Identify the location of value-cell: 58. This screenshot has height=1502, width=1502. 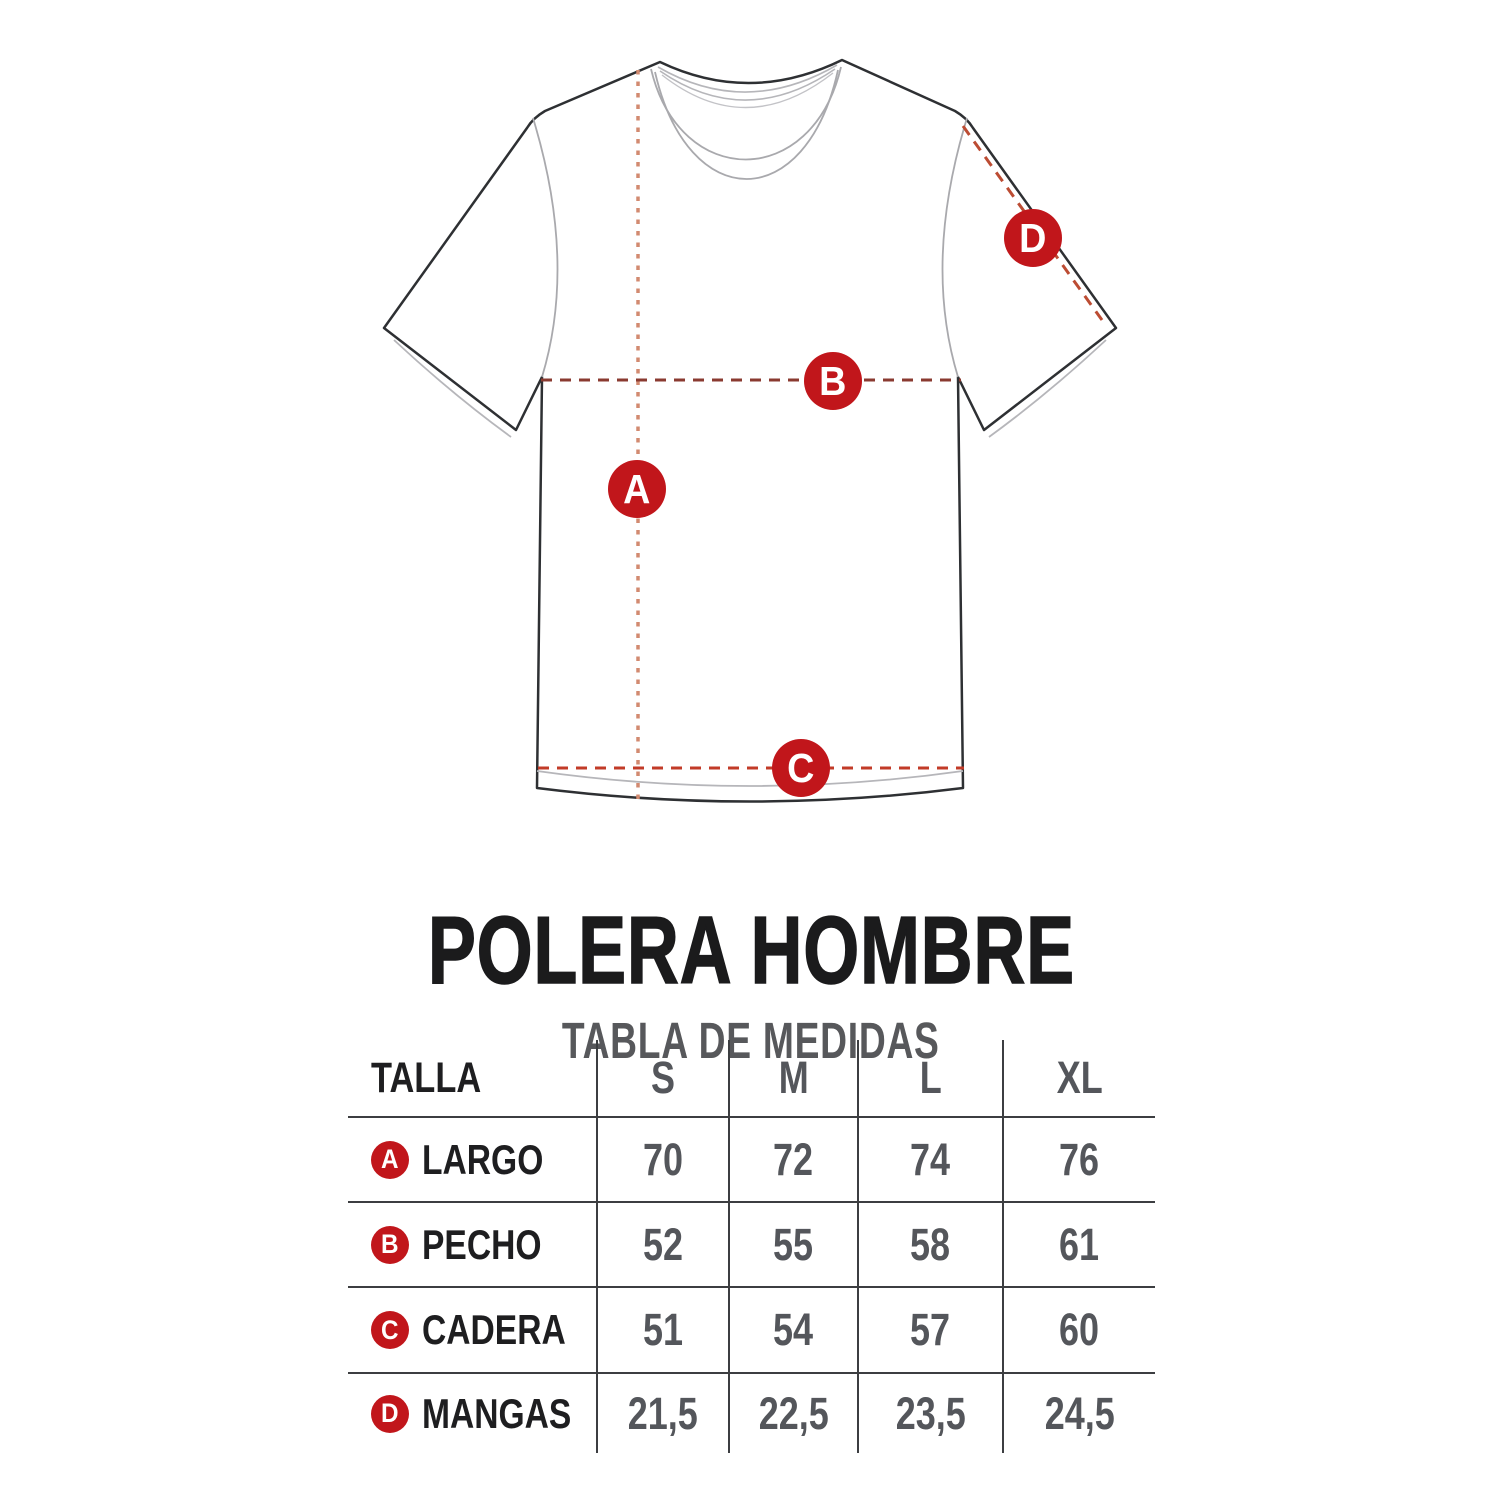
(929, 1245).